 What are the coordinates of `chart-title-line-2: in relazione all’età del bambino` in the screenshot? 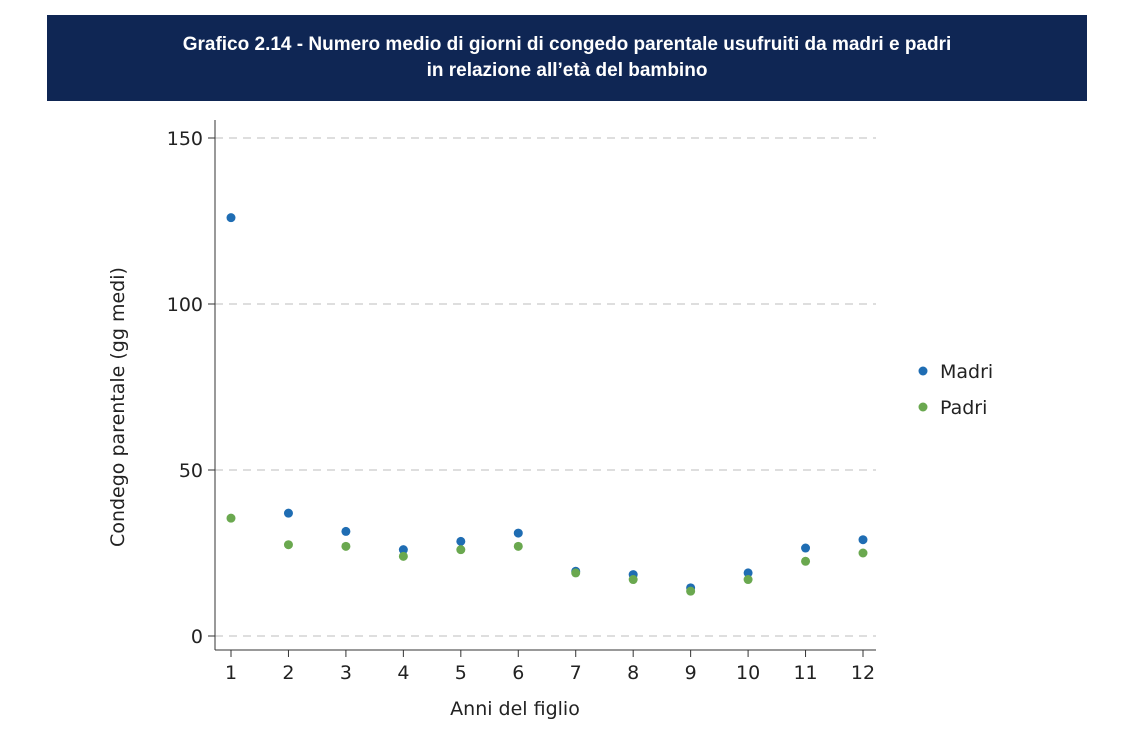 It's located at (567, 70).